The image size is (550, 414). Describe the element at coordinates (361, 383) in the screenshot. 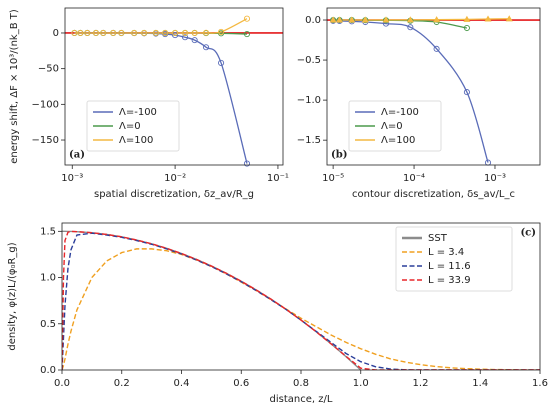

I see `x-tick-label: 1.0` at that location.